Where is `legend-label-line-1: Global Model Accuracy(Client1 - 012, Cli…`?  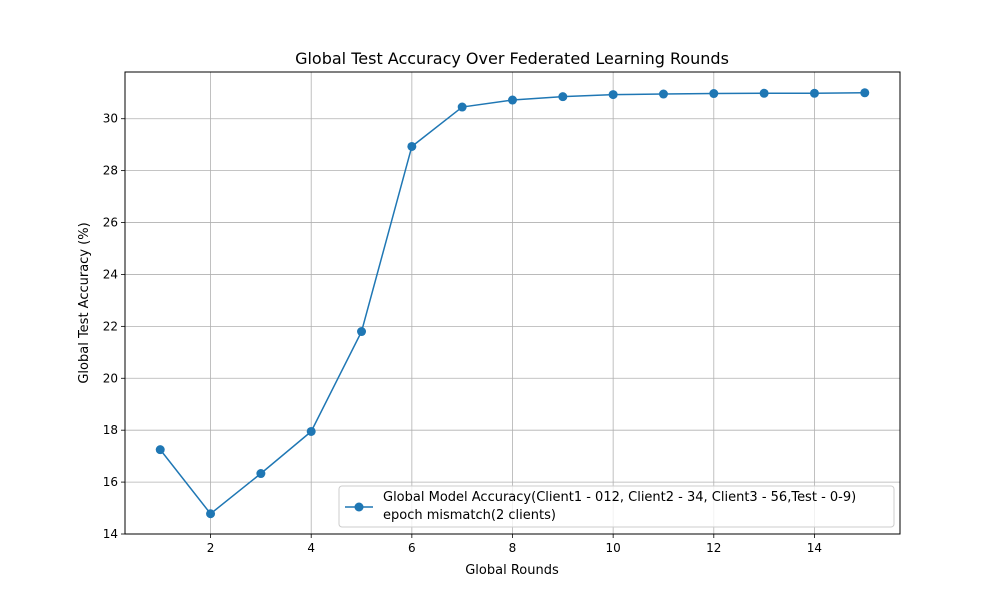
legend-label-line-1: Global Model Accuracy(Client1 - 012, Cli… is located at coordinates (619, 497).